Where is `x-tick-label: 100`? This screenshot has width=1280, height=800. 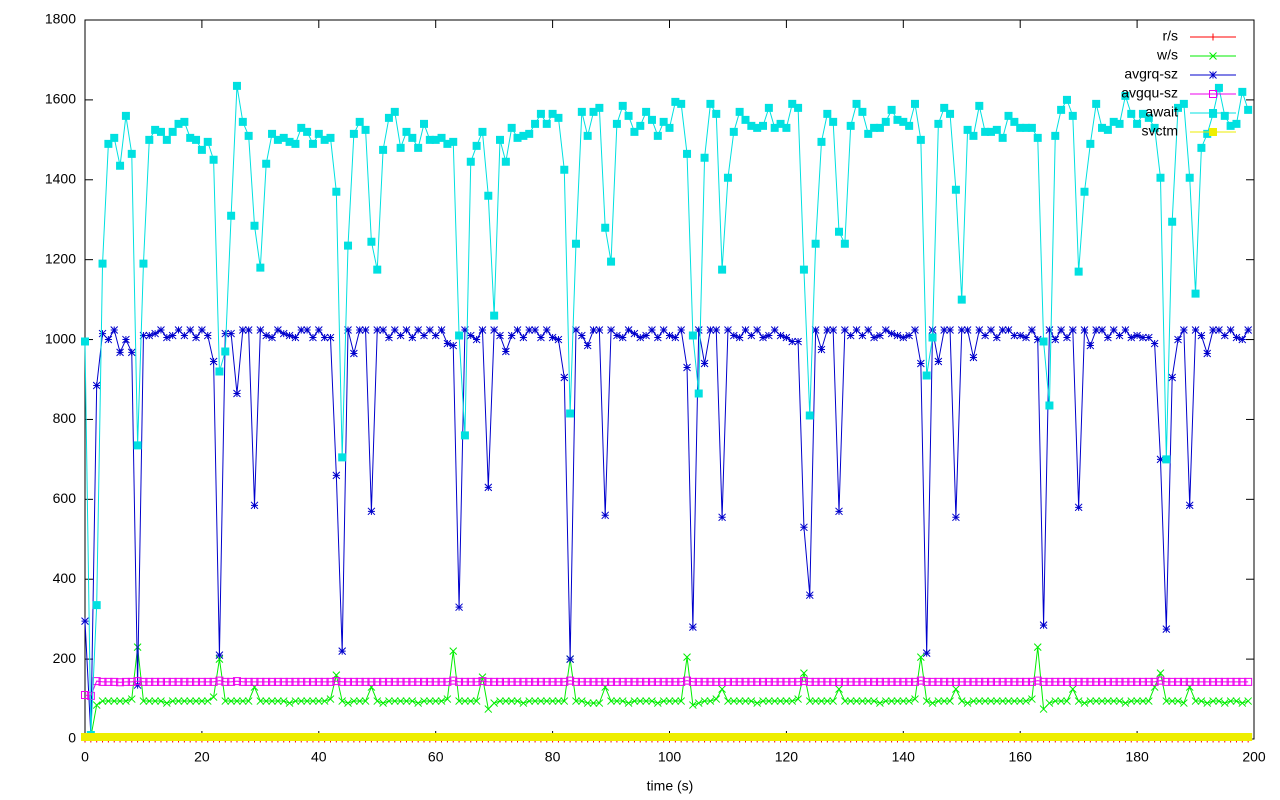
x-tick-label: 100 is located at coordinates (670, 757).